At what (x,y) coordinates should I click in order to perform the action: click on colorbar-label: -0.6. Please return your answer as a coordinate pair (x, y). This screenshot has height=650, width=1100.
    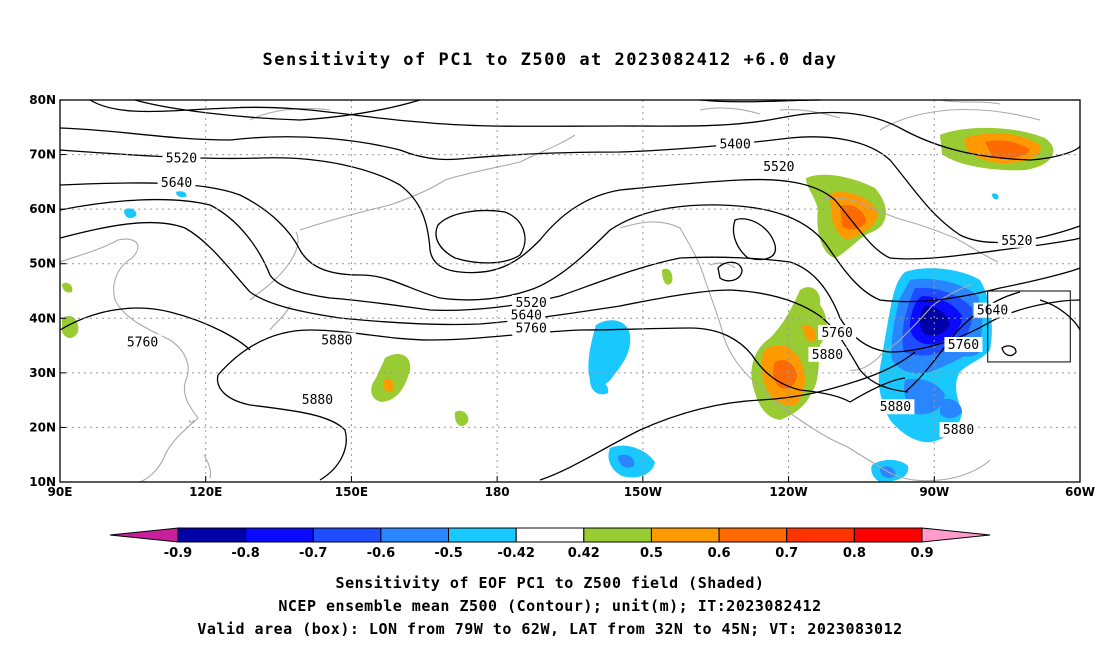
    Looking at the image, I should click on (381, 553).